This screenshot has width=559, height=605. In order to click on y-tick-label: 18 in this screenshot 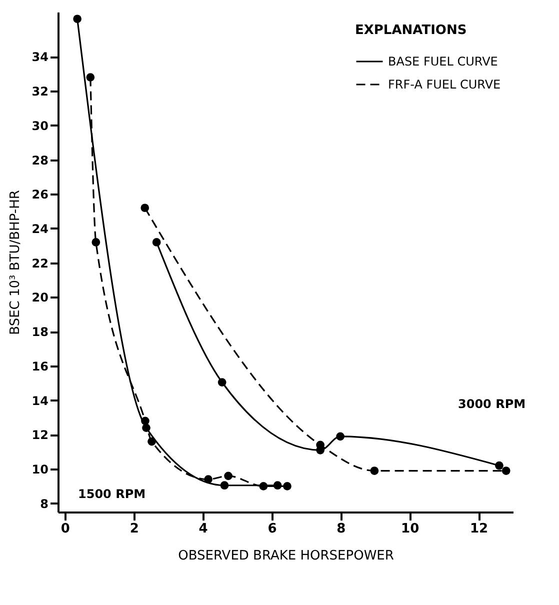, I will do `click(40, 332)`.